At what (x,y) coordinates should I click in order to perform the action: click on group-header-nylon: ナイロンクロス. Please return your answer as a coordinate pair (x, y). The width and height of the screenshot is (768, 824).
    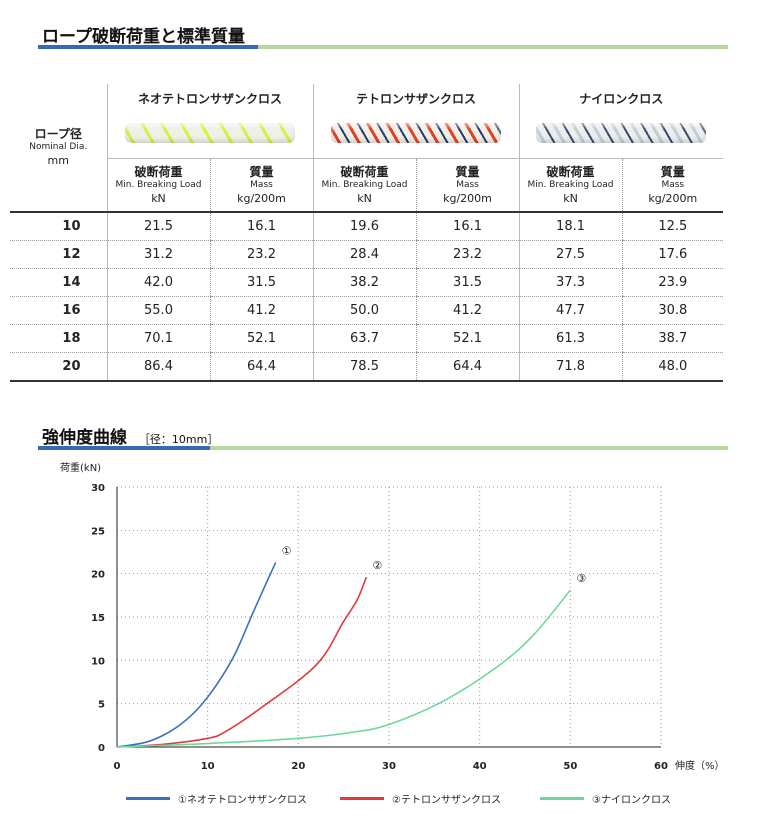
    Looking at the image, I should click on (621, 98).